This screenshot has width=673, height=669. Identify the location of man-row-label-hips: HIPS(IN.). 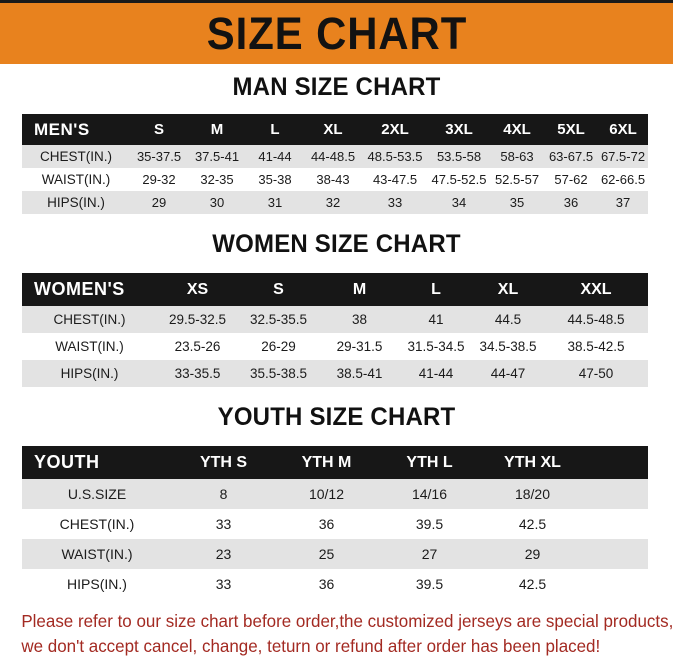
(76, 202).